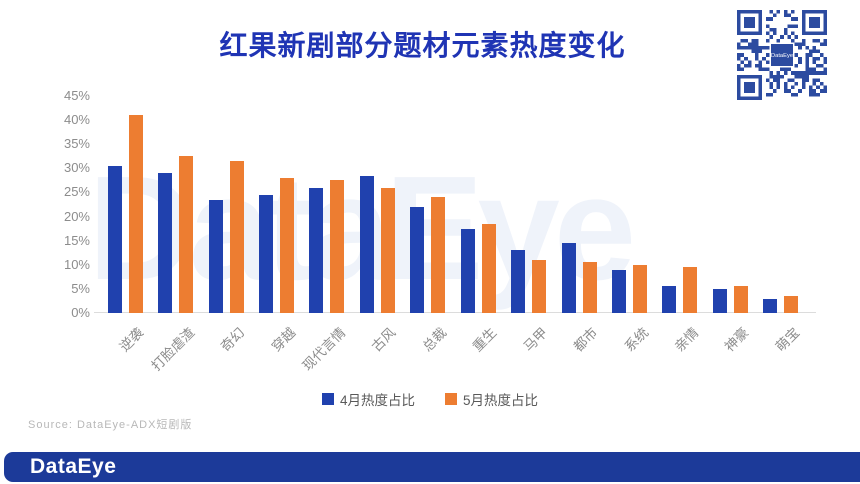 Image resolution: width=860 pixels, height=484 pixels. Describe the element at coordinates (73, 466) in the screenshot. I see `dataeye-logo: DataEye` at that location.